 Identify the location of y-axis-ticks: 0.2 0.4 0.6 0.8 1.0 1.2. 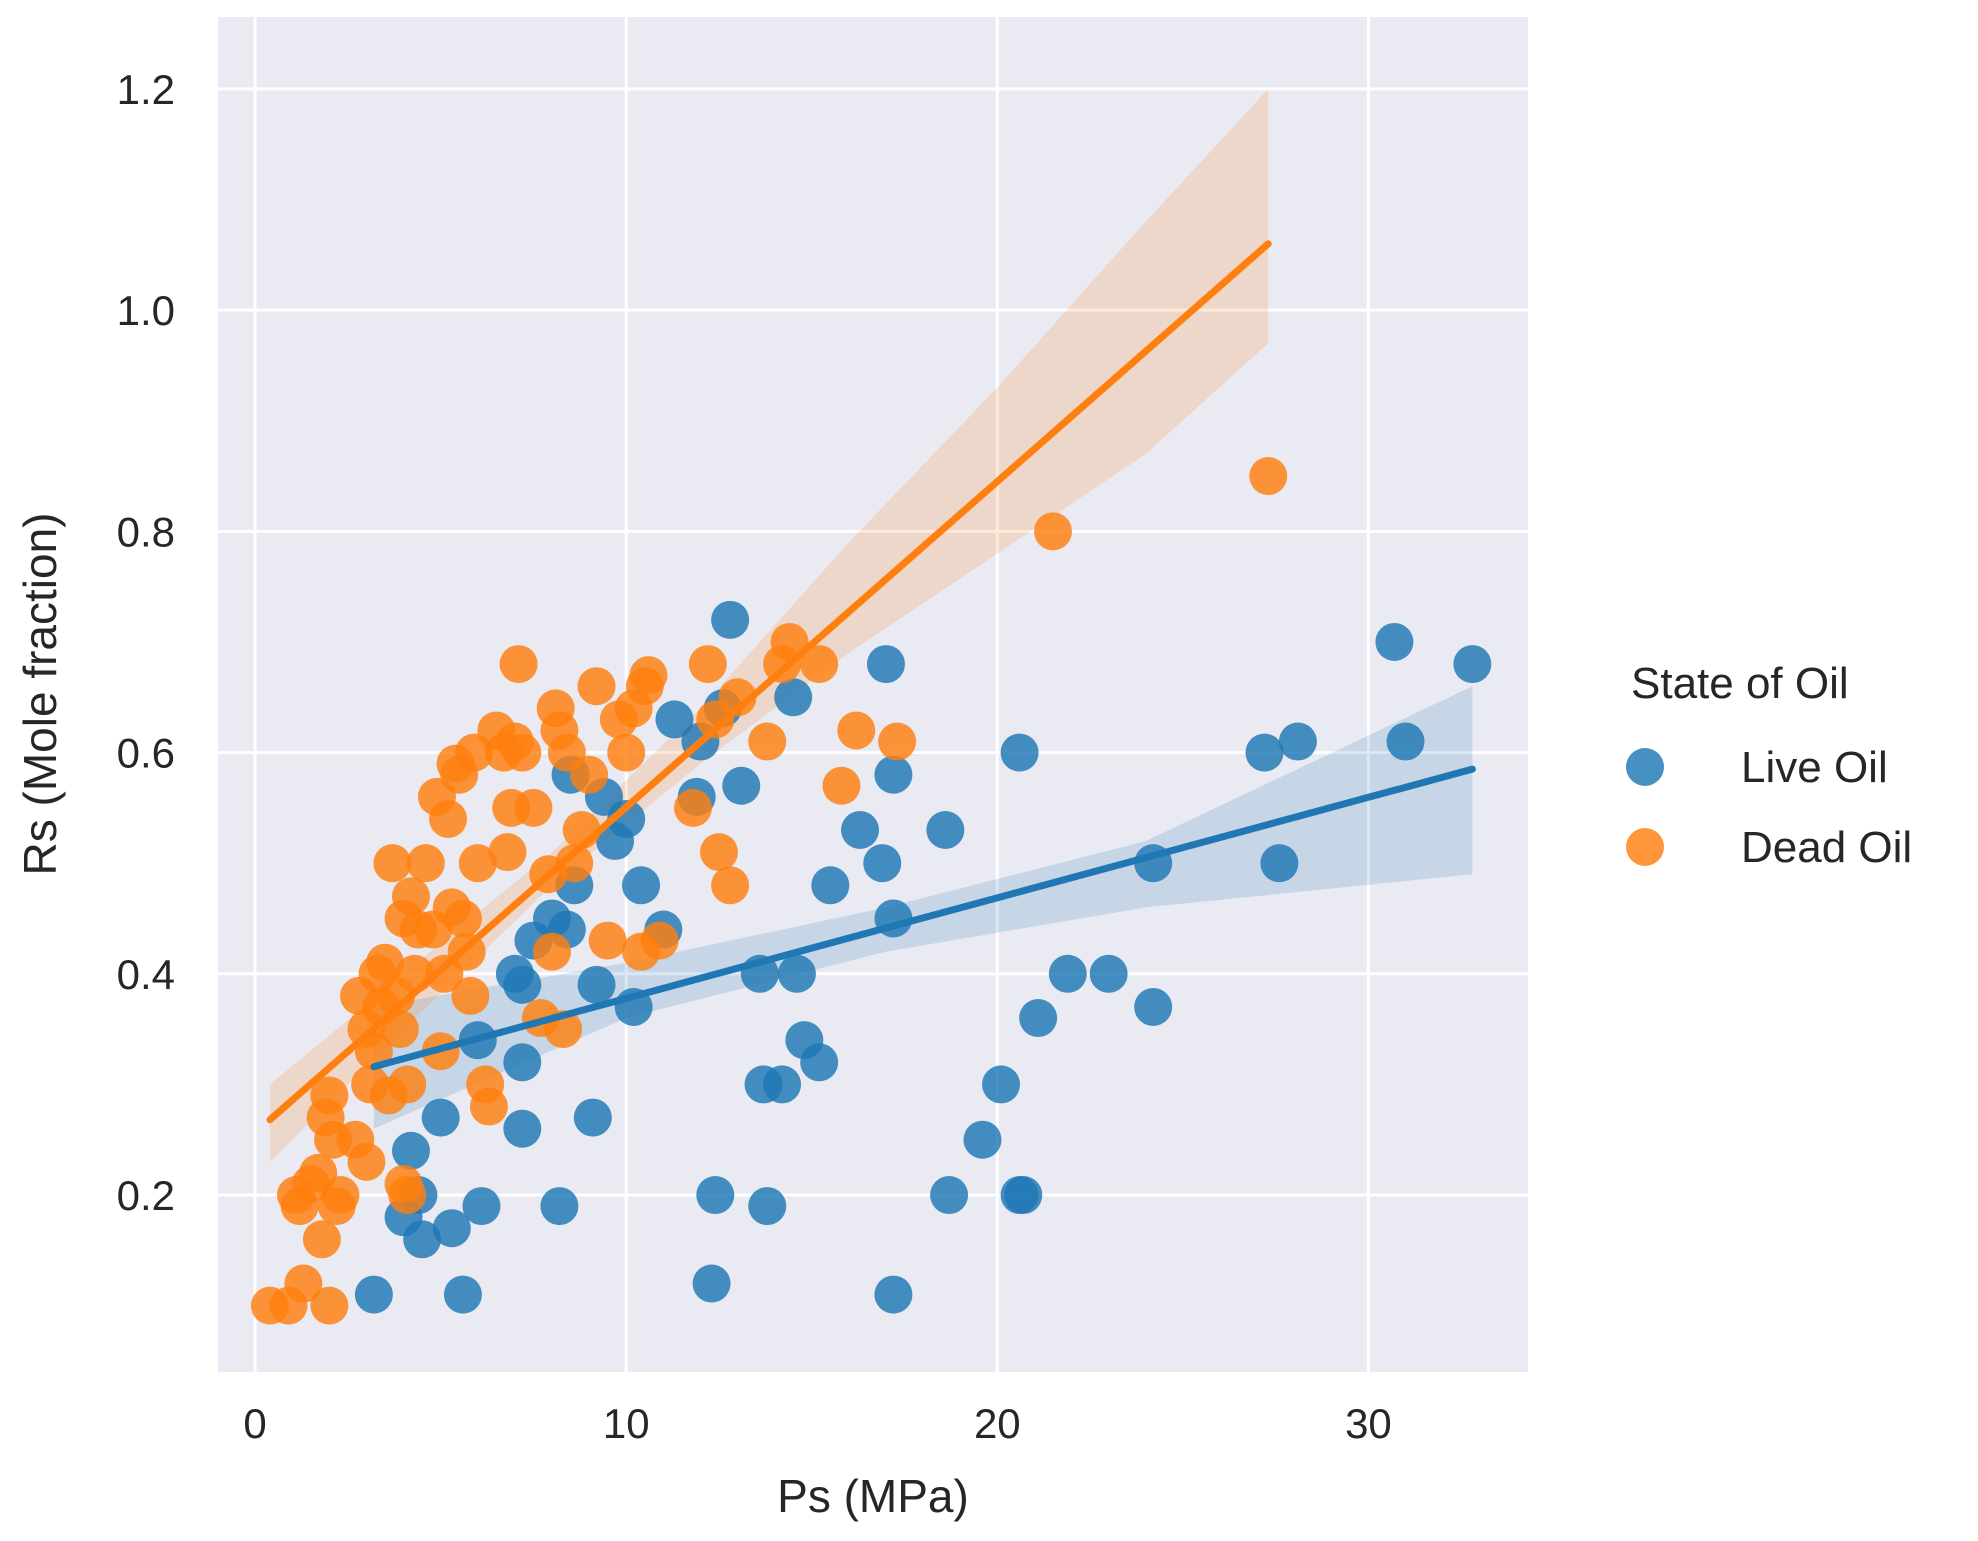
(146, 642).